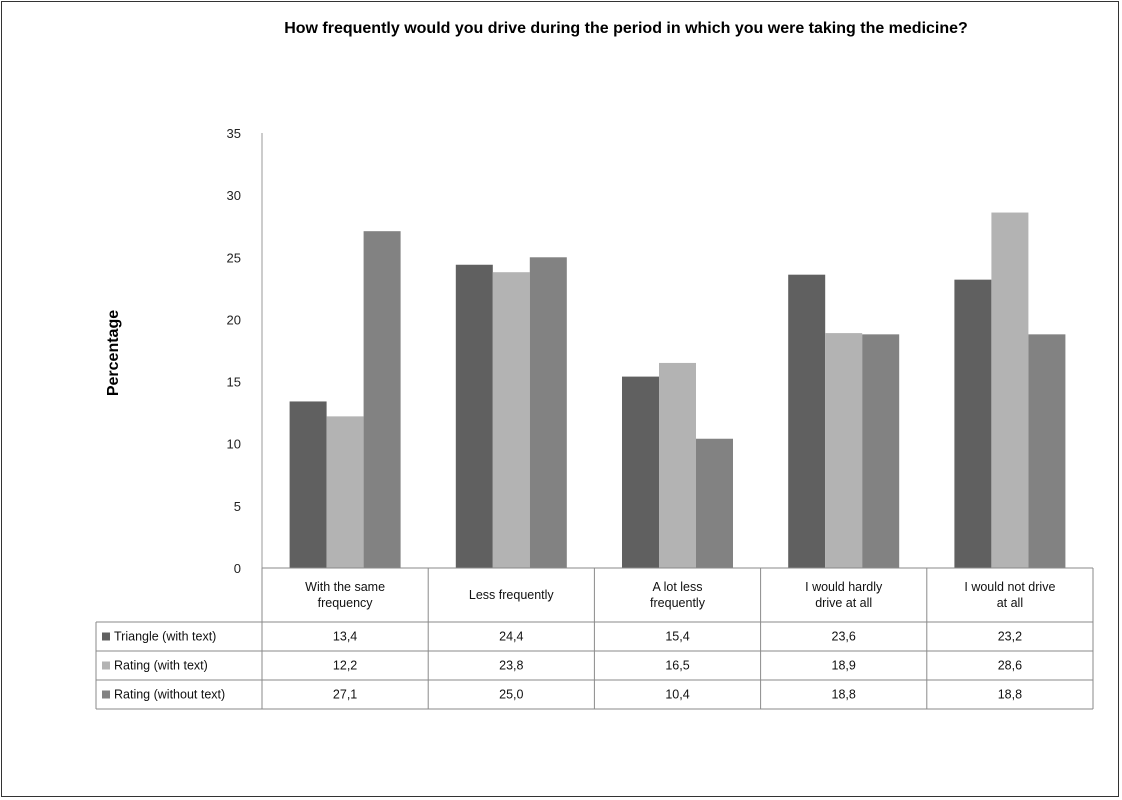 The height and width of the screenshot is (800, 1122). Describe the element at coordinates (844, 666) in the screenshot. I see `data-label: 18,9` at that location.